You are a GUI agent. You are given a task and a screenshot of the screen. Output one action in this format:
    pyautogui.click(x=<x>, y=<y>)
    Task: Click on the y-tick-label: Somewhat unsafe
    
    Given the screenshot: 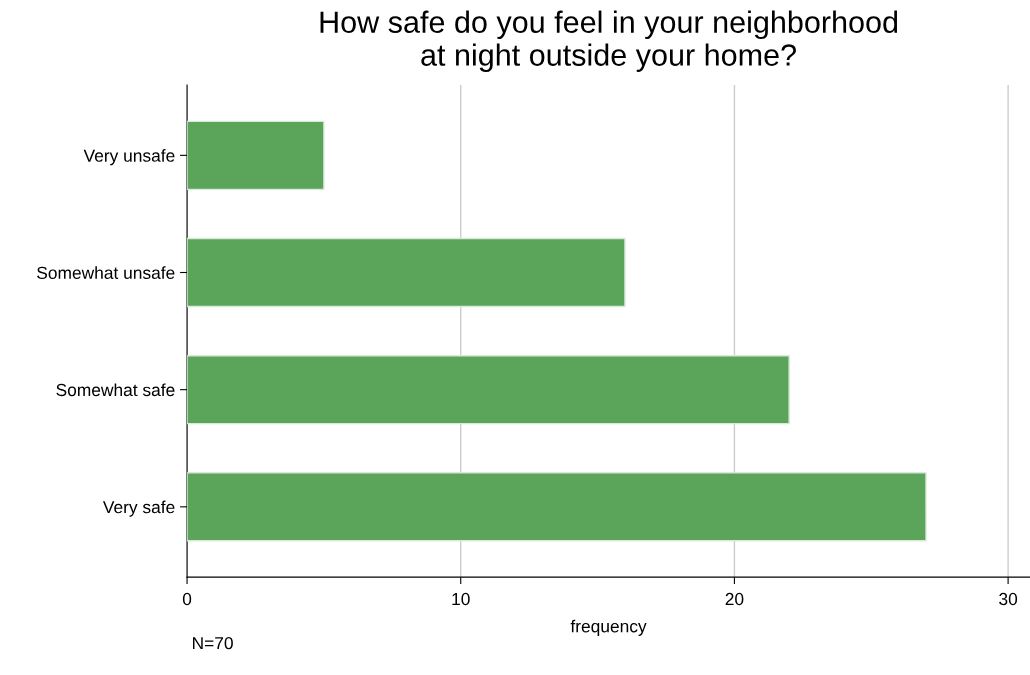 What is the action you would take?
    pyautogui.click(x=106, y=272)
    